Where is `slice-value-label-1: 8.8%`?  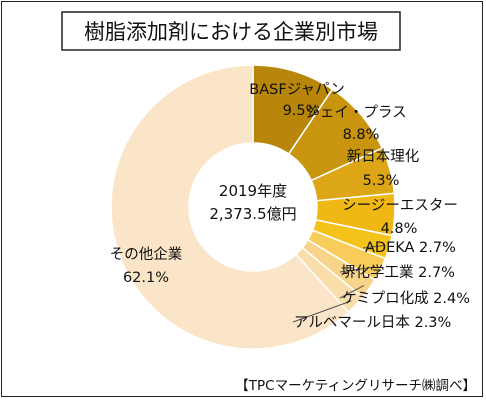
slice-value-label-1: 8.8% is located at coordinates (361, 135).